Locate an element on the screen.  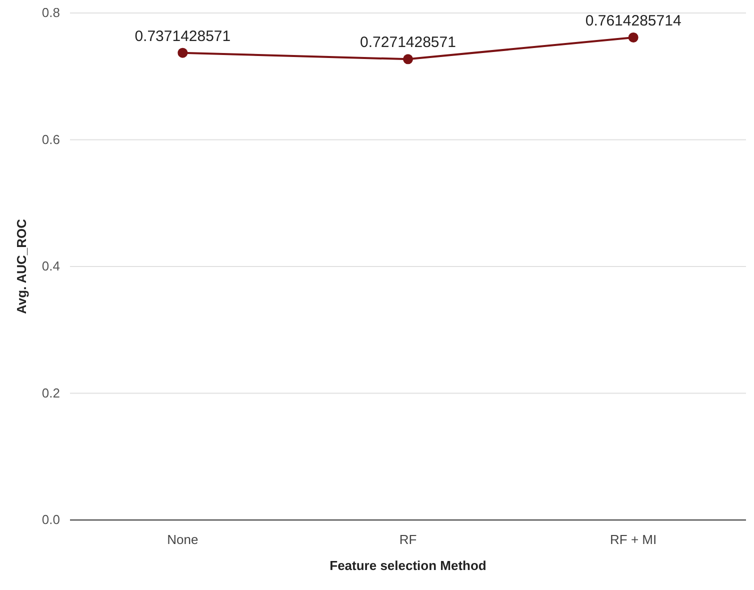
data-label: 0.7371428571 is located at coordinates (182, 36).